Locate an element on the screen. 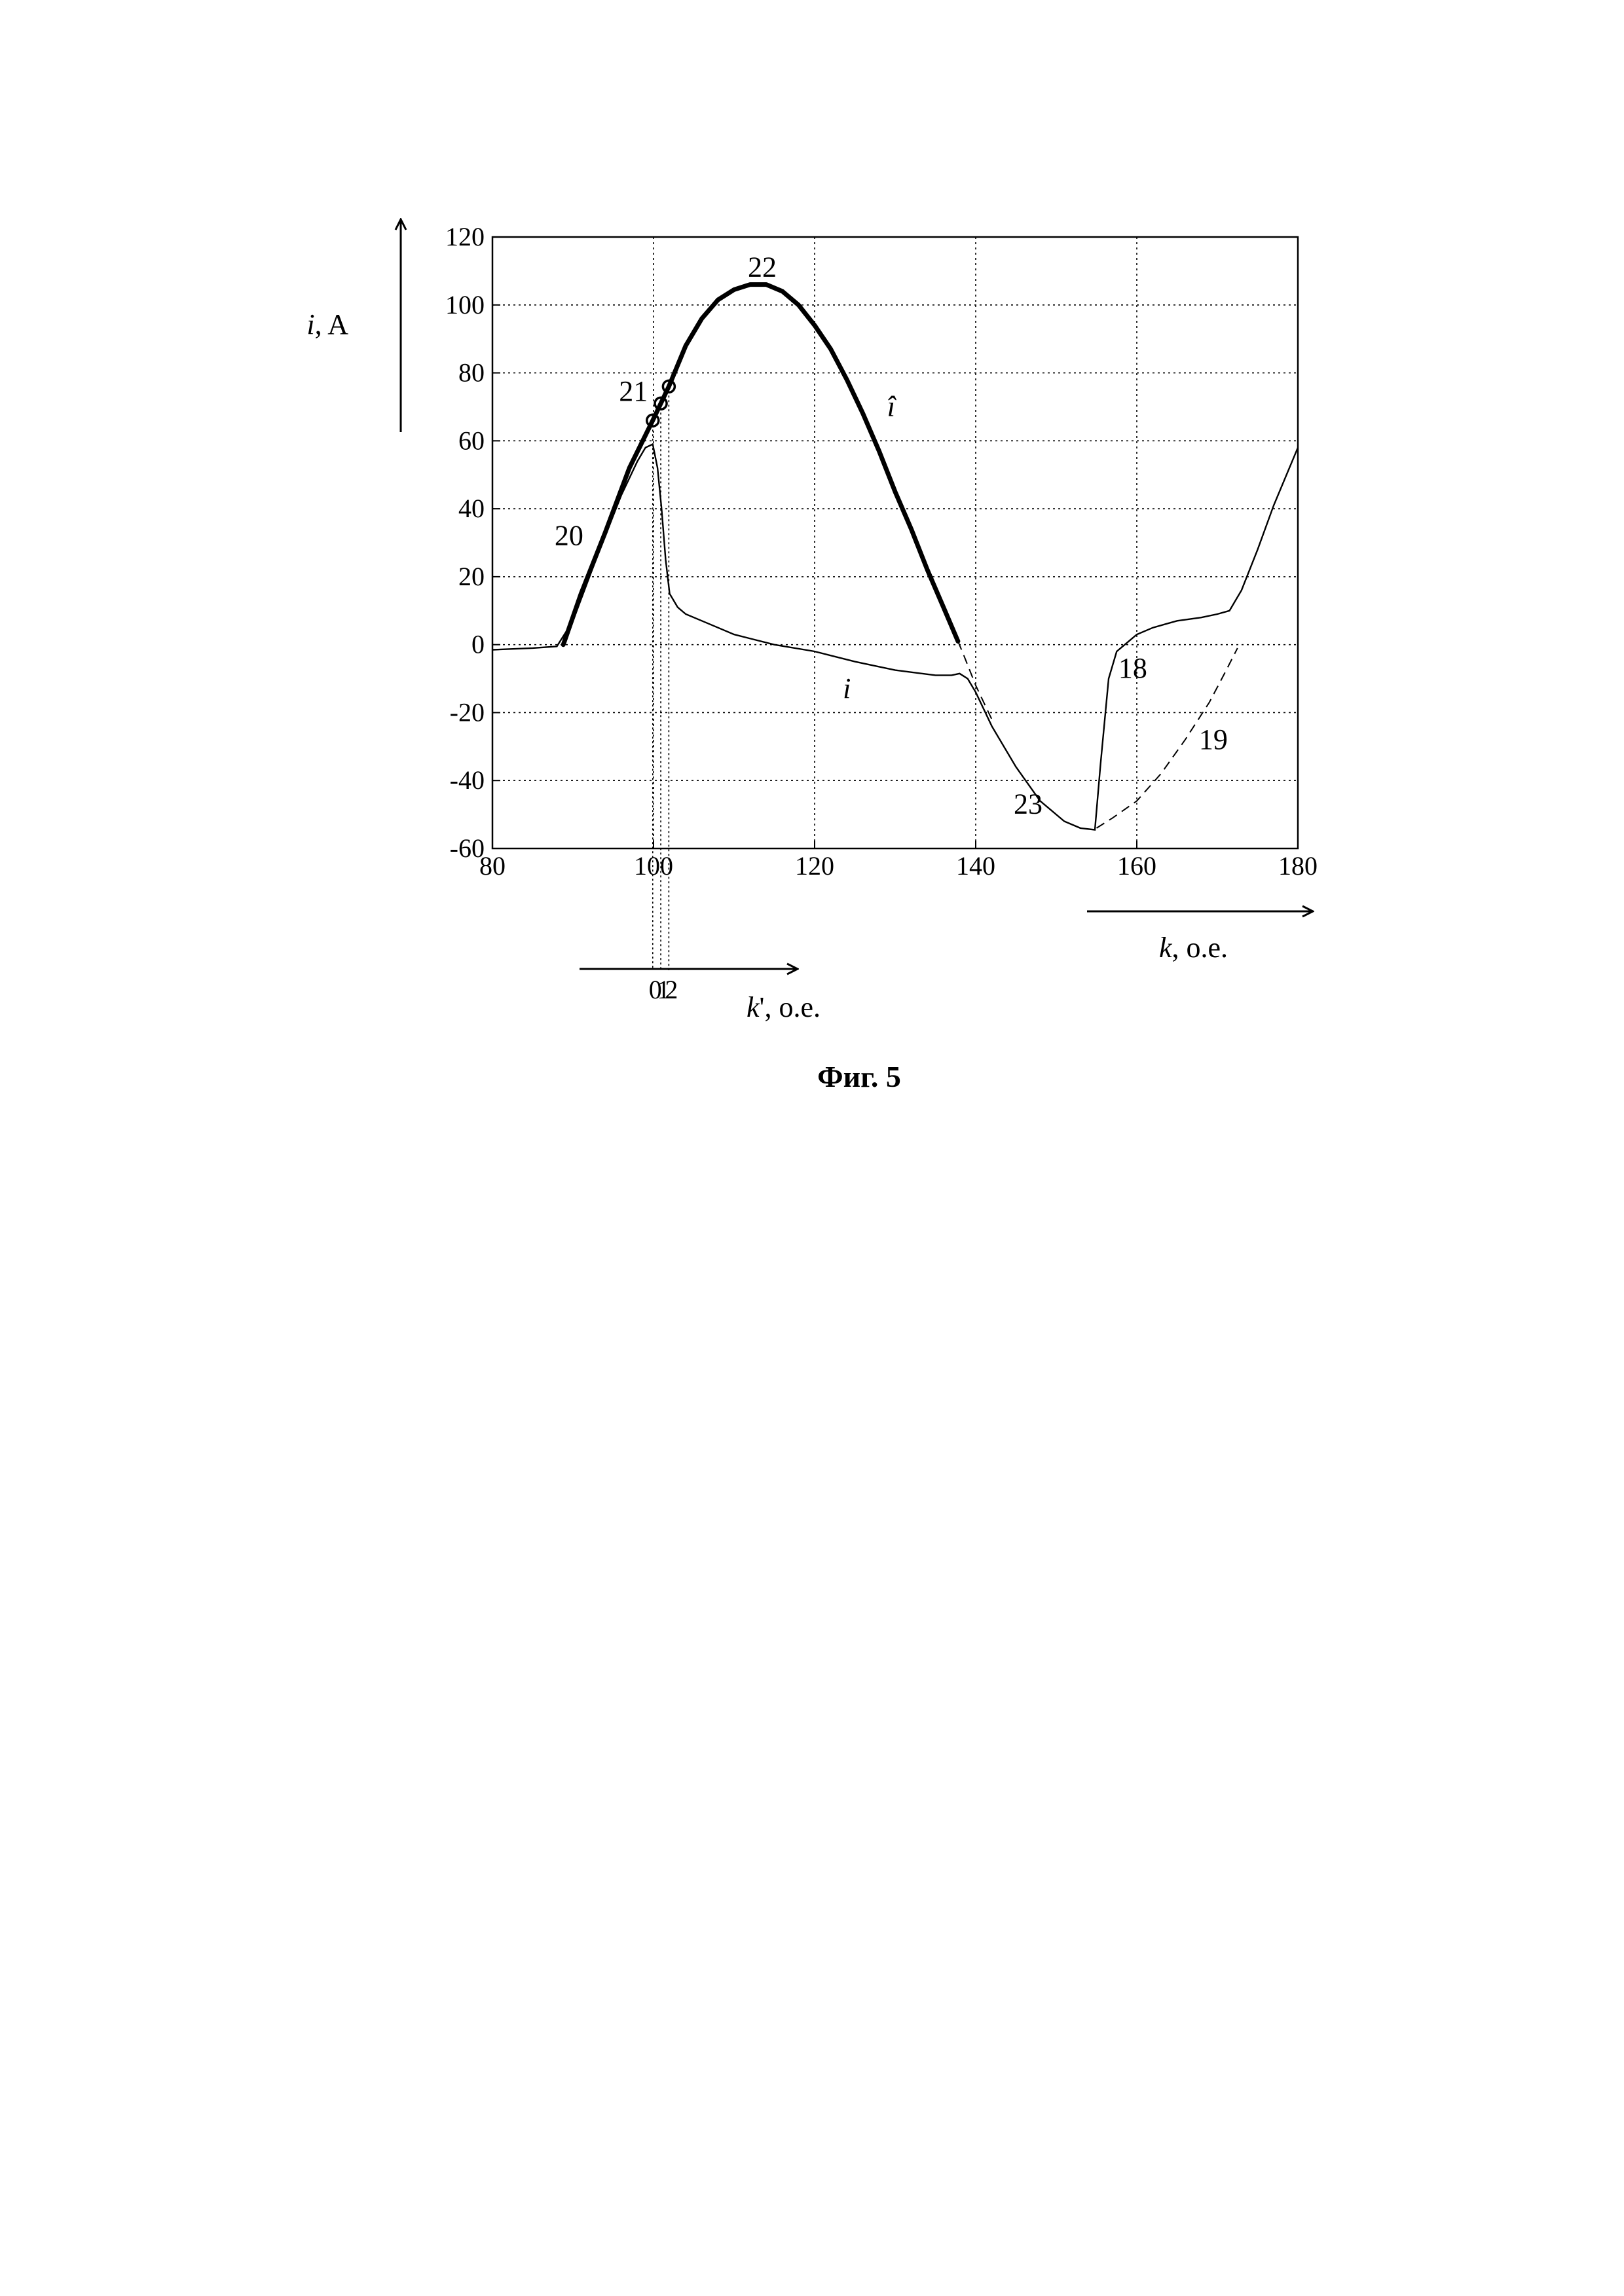 Image resolution: width=1624 pixels, height=2296 pixels. x-tick-label: 120 is located at coordinates (814, 866).